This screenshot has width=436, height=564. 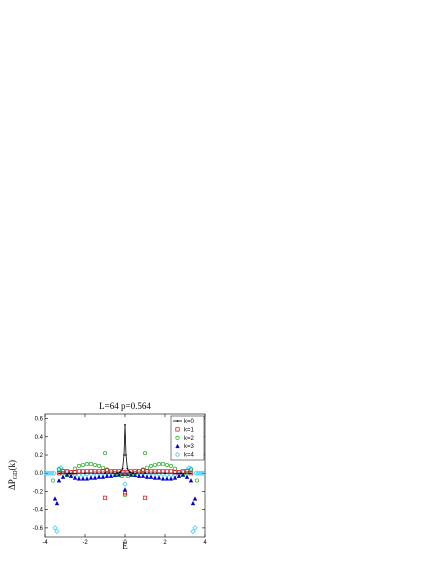 I want to click on chart-title: L=64 p=0.564, so click(x=125, y=406).